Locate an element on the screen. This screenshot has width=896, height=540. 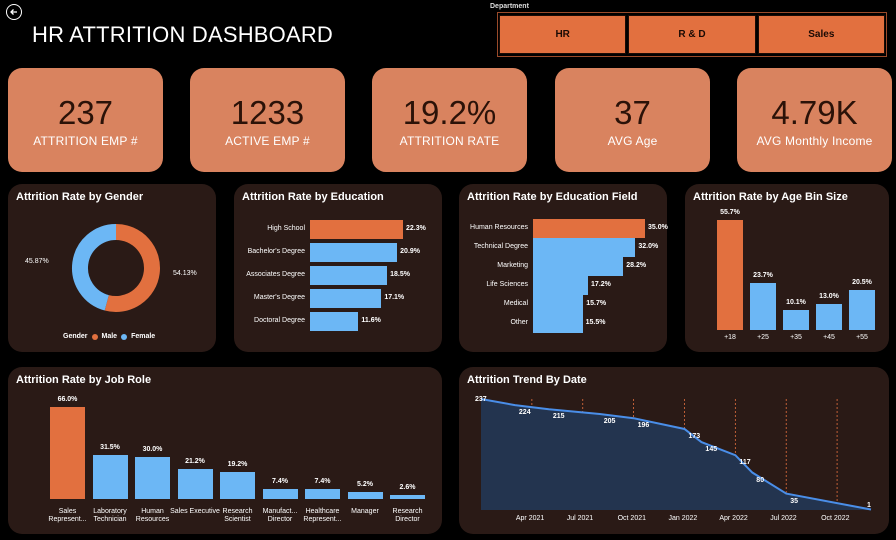
hbar-value-label: 17.1% is located at coordinates (394, 297).